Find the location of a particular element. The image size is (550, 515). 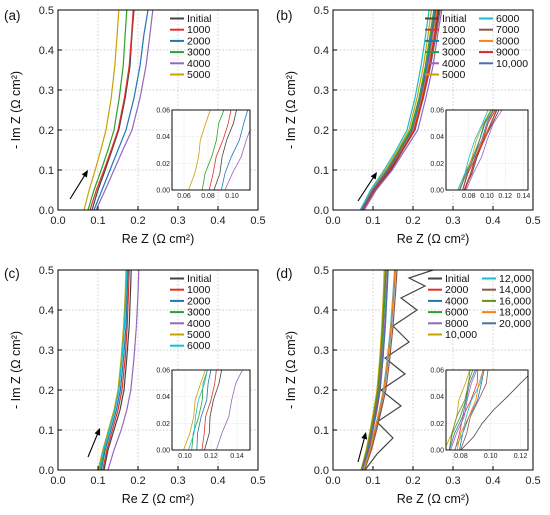

legend-label-14,000: 14,000 is located at coordinates (515, 290).